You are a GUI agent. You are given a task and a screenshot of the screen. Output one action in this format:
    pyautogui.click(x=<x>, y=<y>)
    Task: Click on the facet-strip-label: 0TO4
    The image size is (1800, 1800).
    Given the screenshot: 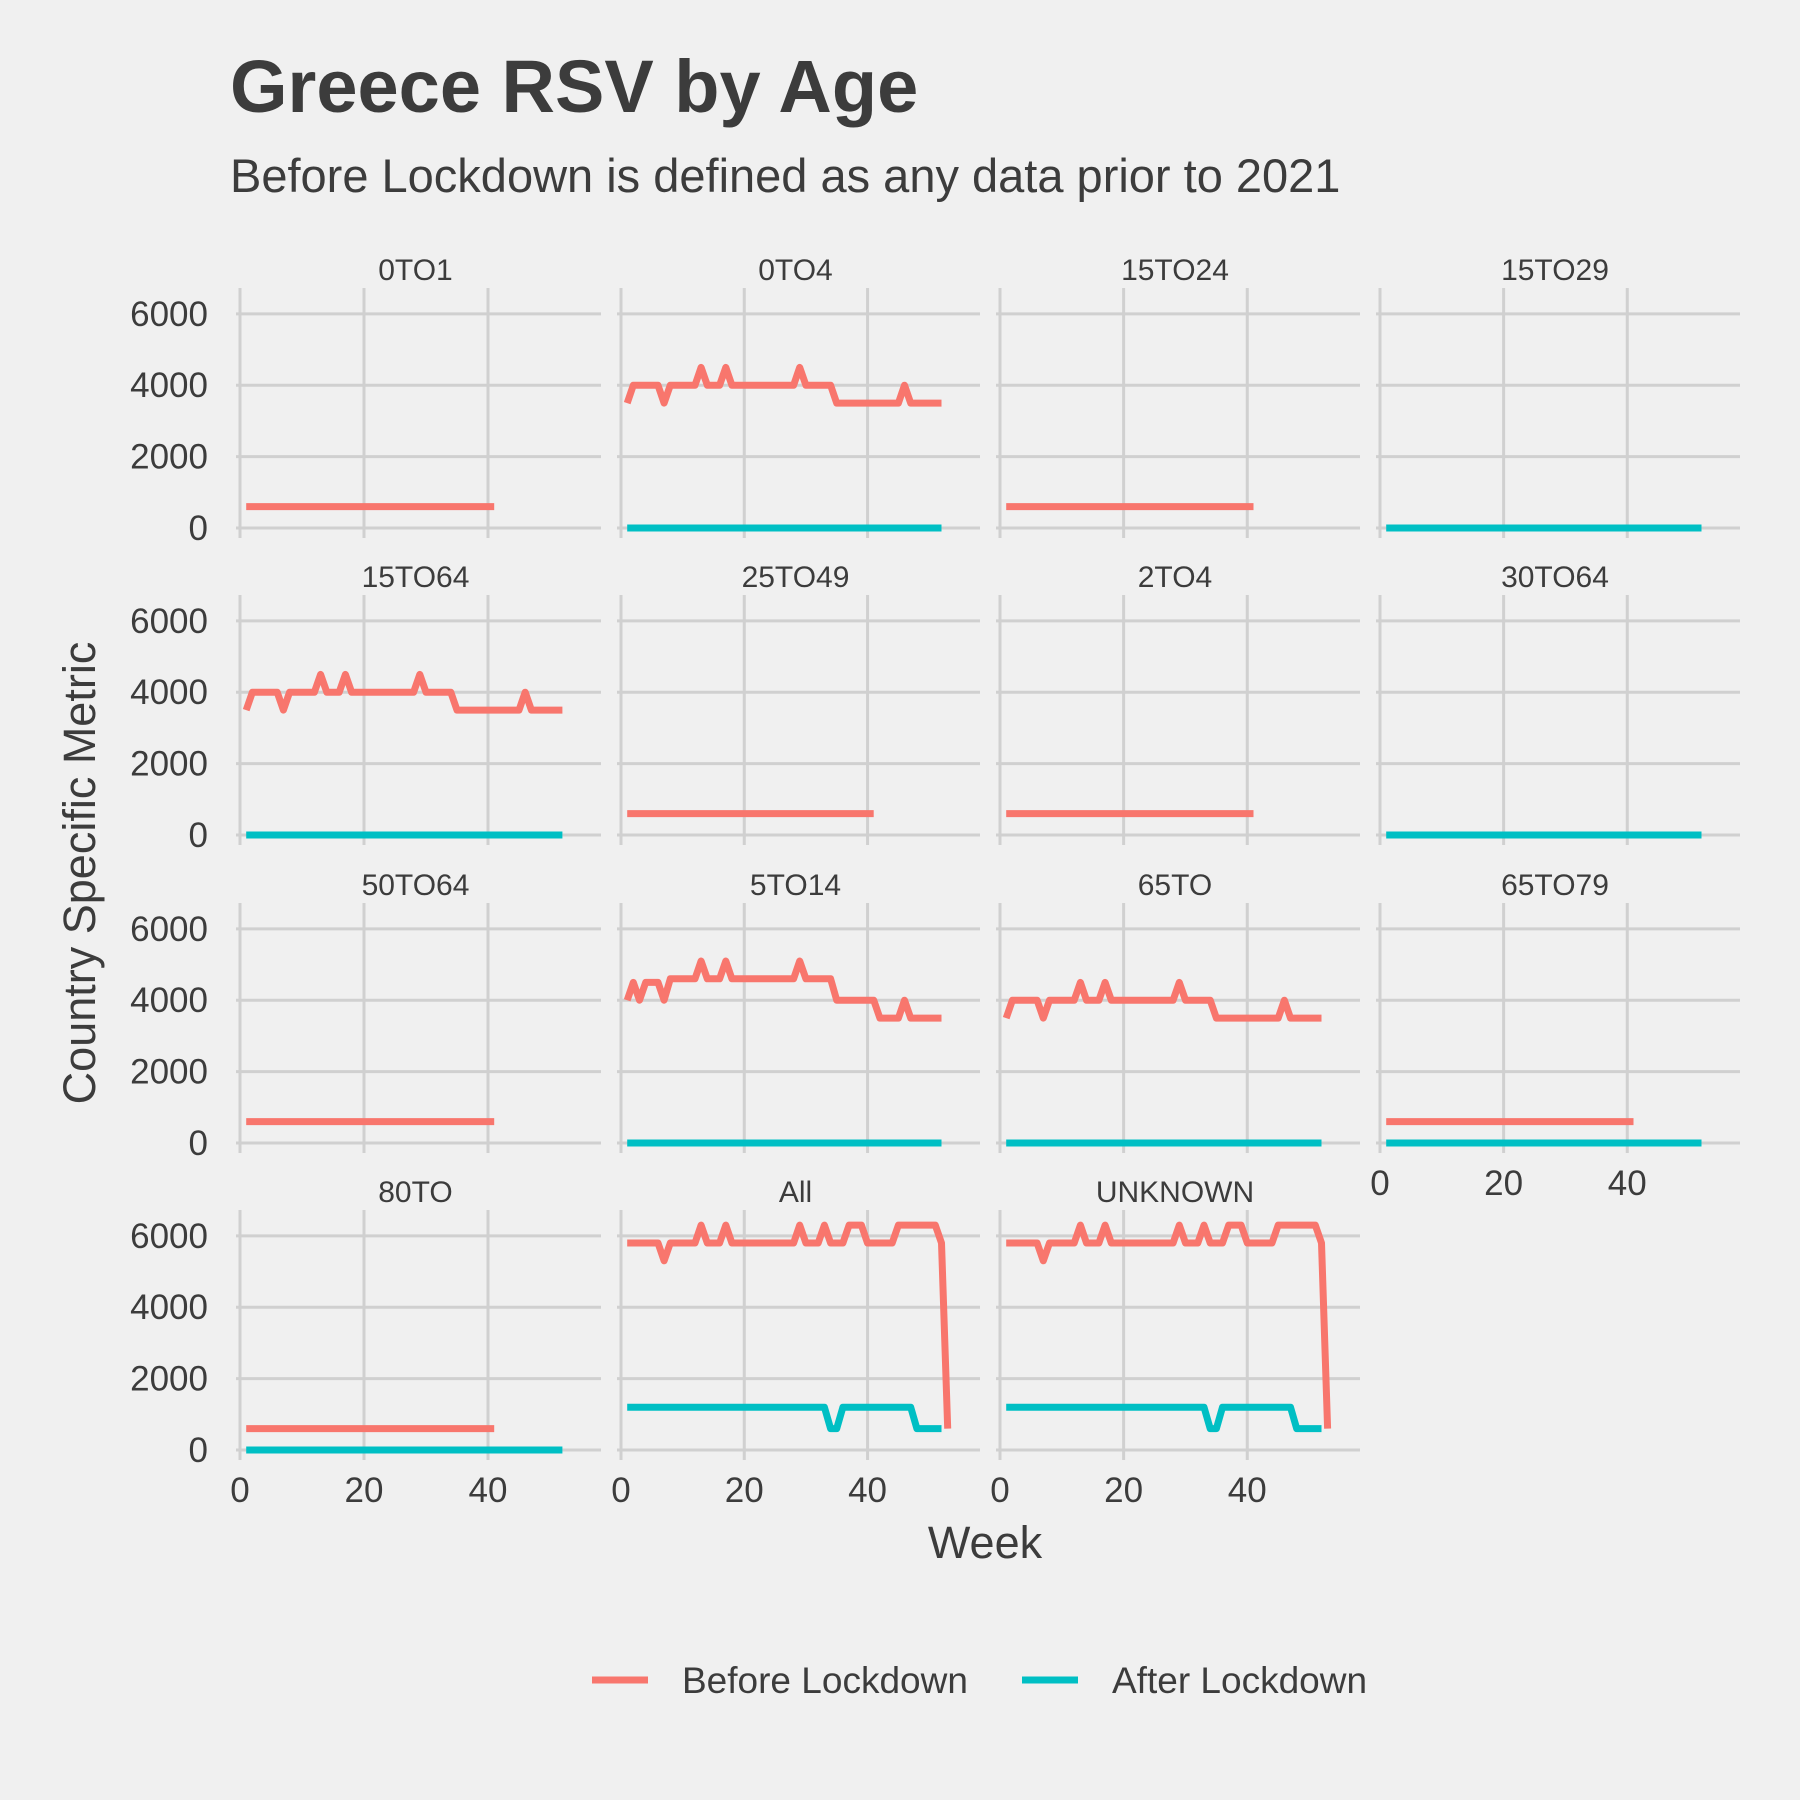 What is the action you would take?
    pyautogui.click(x=795, y=270)
    